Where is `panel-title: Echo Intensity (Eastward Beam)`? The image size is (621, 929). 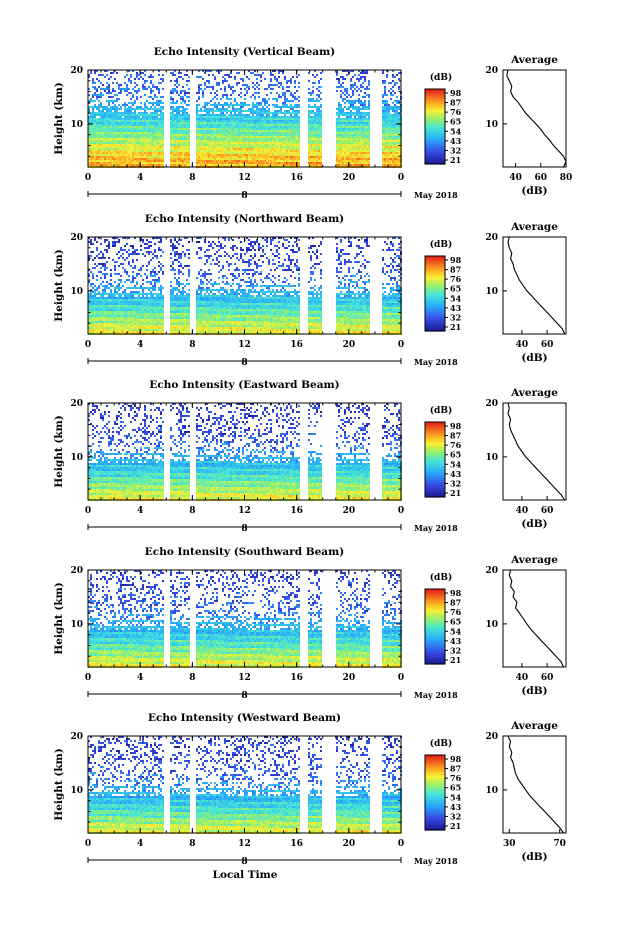
panel-title: Echo Intensity (Eastward Beam) is located at coordinates (244, 385).